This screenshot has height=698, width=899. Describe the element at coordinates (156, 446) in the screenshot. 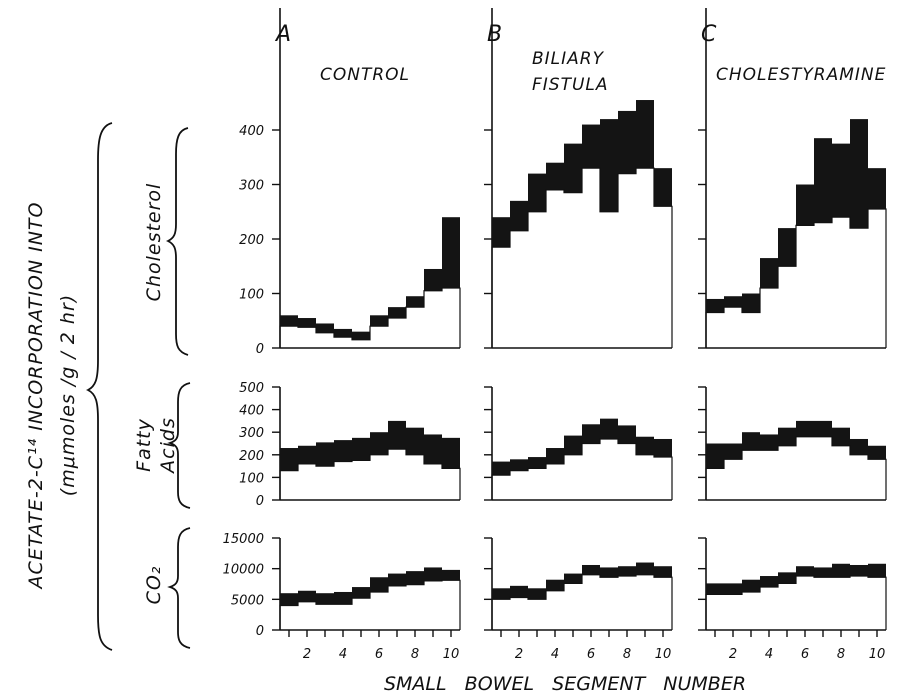

I see `row-label-fatty-acids: Fatty Acids` at that location.